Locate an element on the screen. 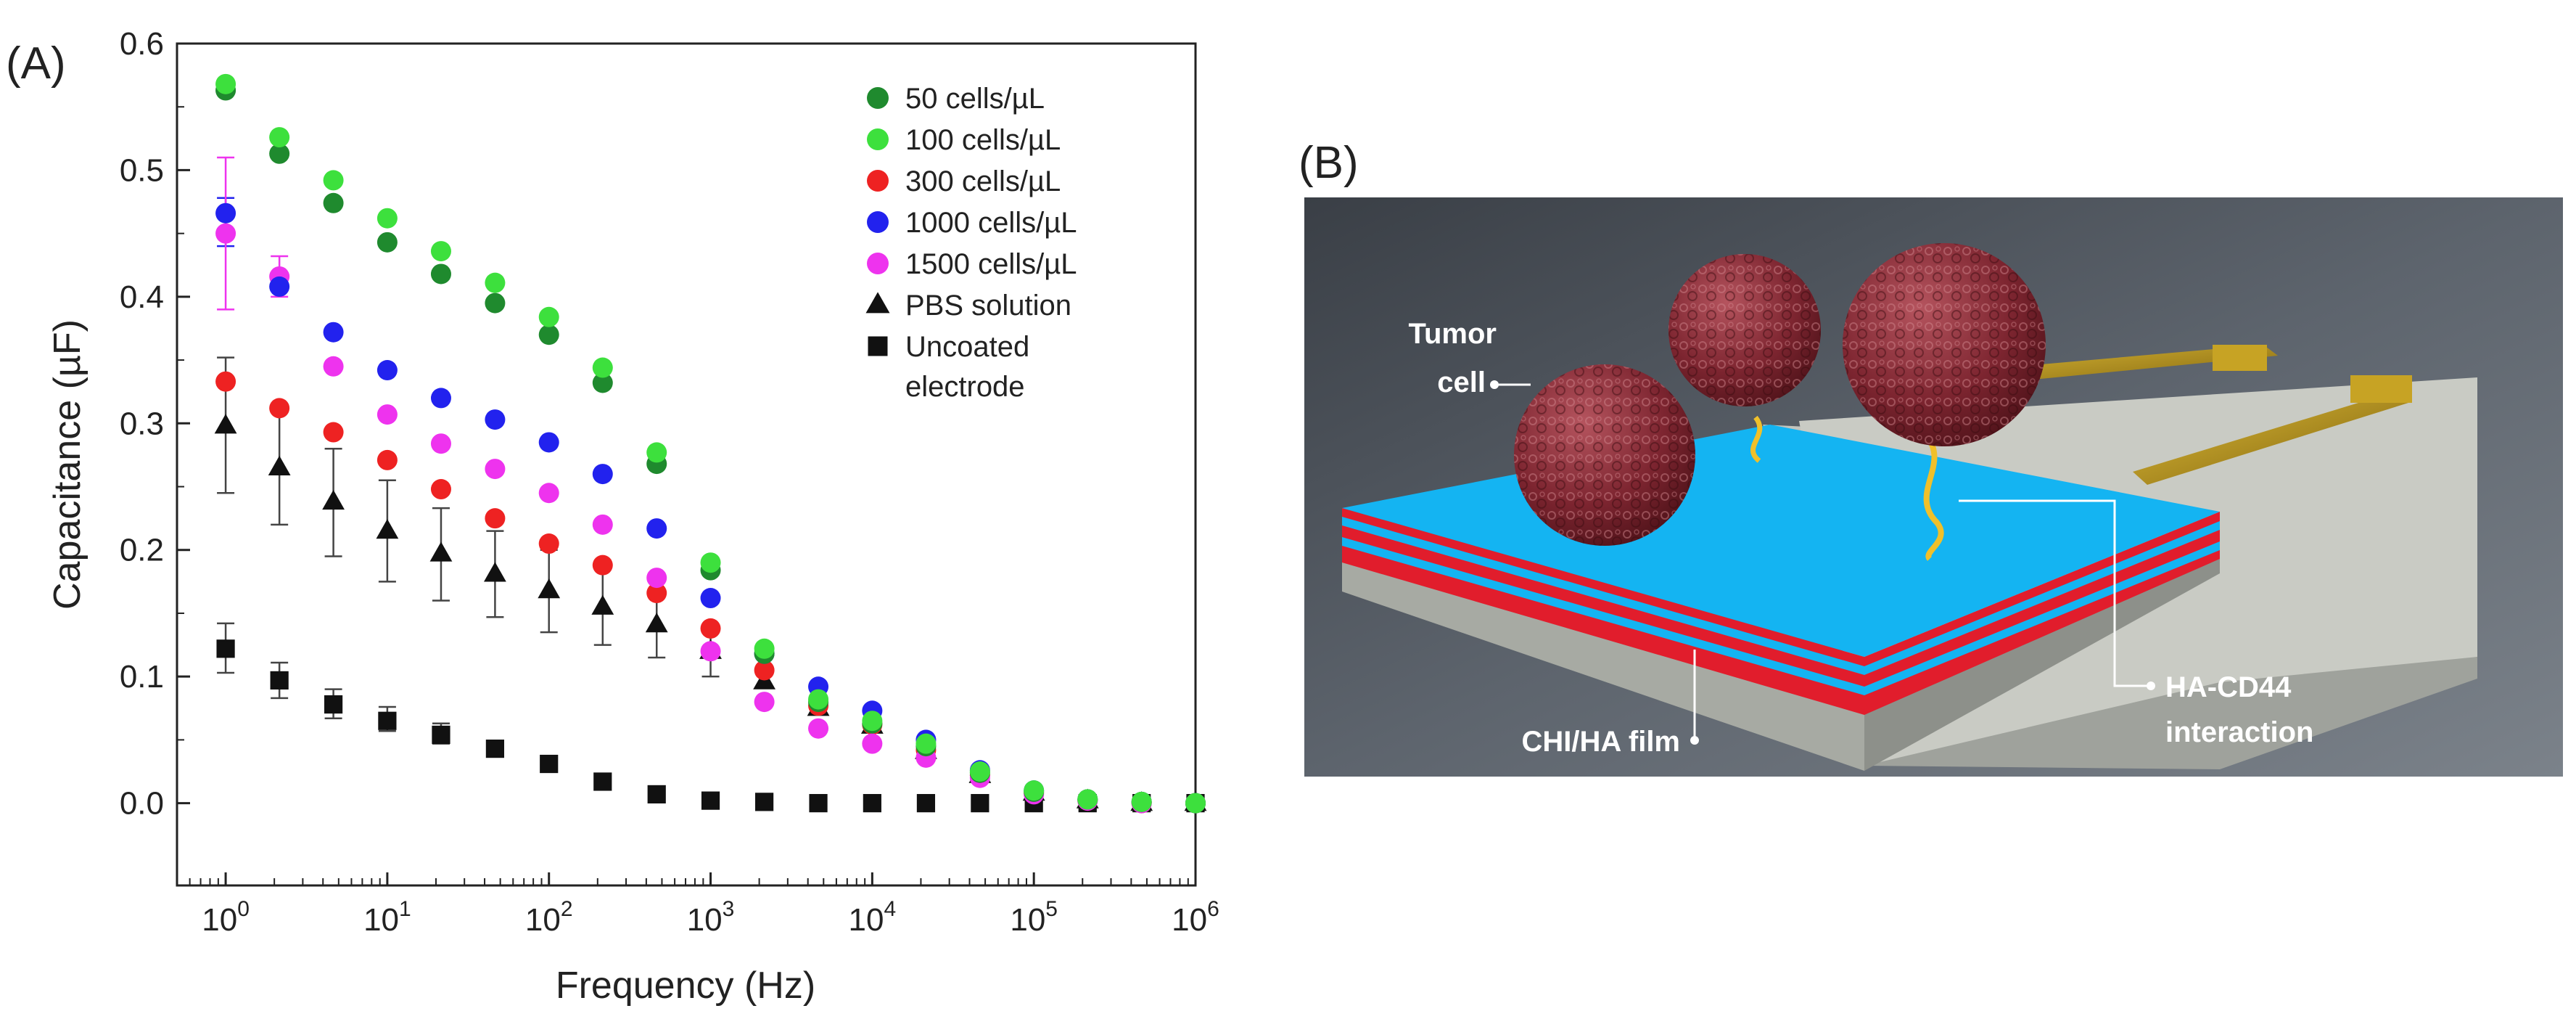 Image resolution: width=2576 pixels, height=1019 pixels. legend-label-1000-cells-ul: 1000 cells/µL is located at coordinates (991, 223).